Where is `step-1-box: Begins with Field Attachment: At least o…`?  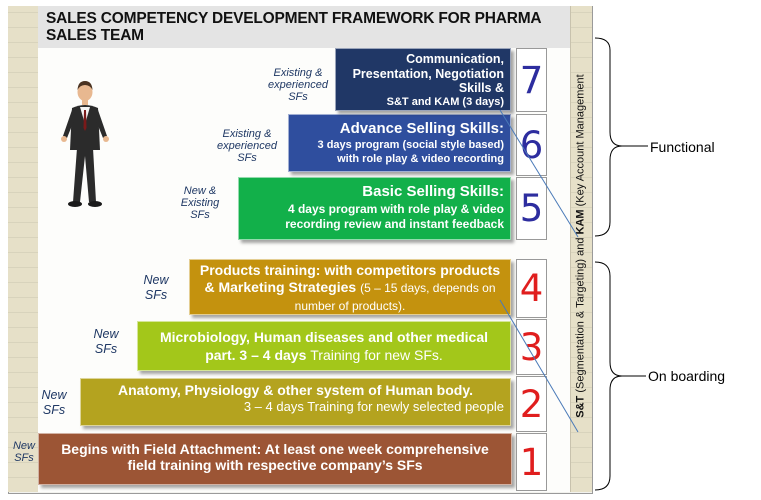
step-1-box: Begins with Field Attachment: At least o… is located at coordinates (275, 459).